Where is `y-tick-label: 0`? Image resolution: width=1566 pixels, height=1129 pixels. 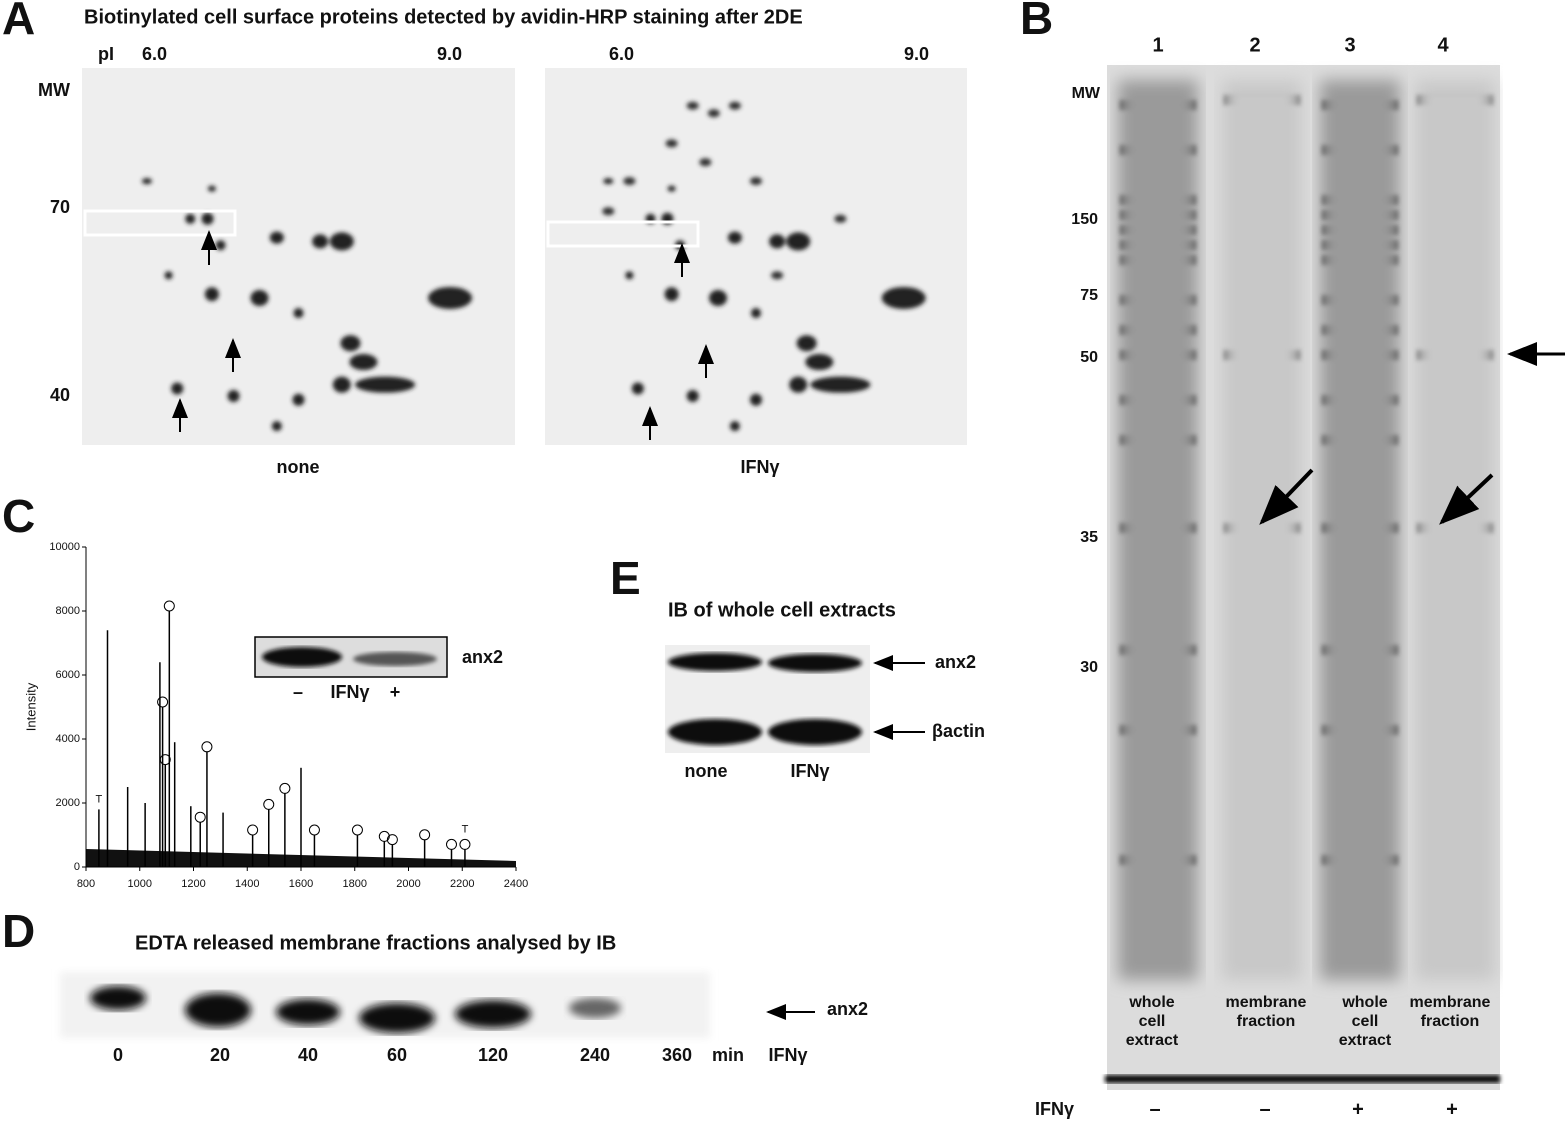 y-tick-label: 0 is located at coordinates (77, 867).